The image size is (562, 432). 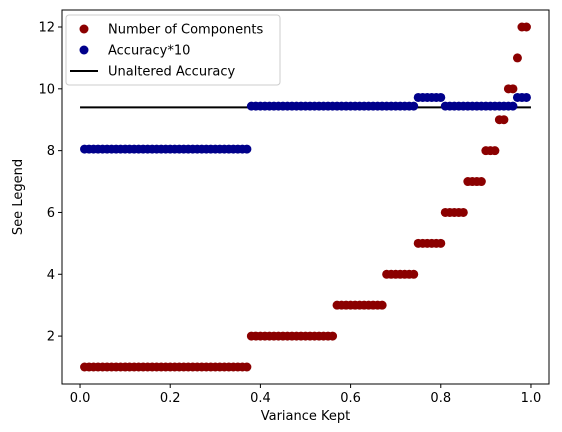 What do you see at coordinates (306, 416) in the screenshot?
I see `x-axis-label: Variance Kept` at bounding box center [306, 416].